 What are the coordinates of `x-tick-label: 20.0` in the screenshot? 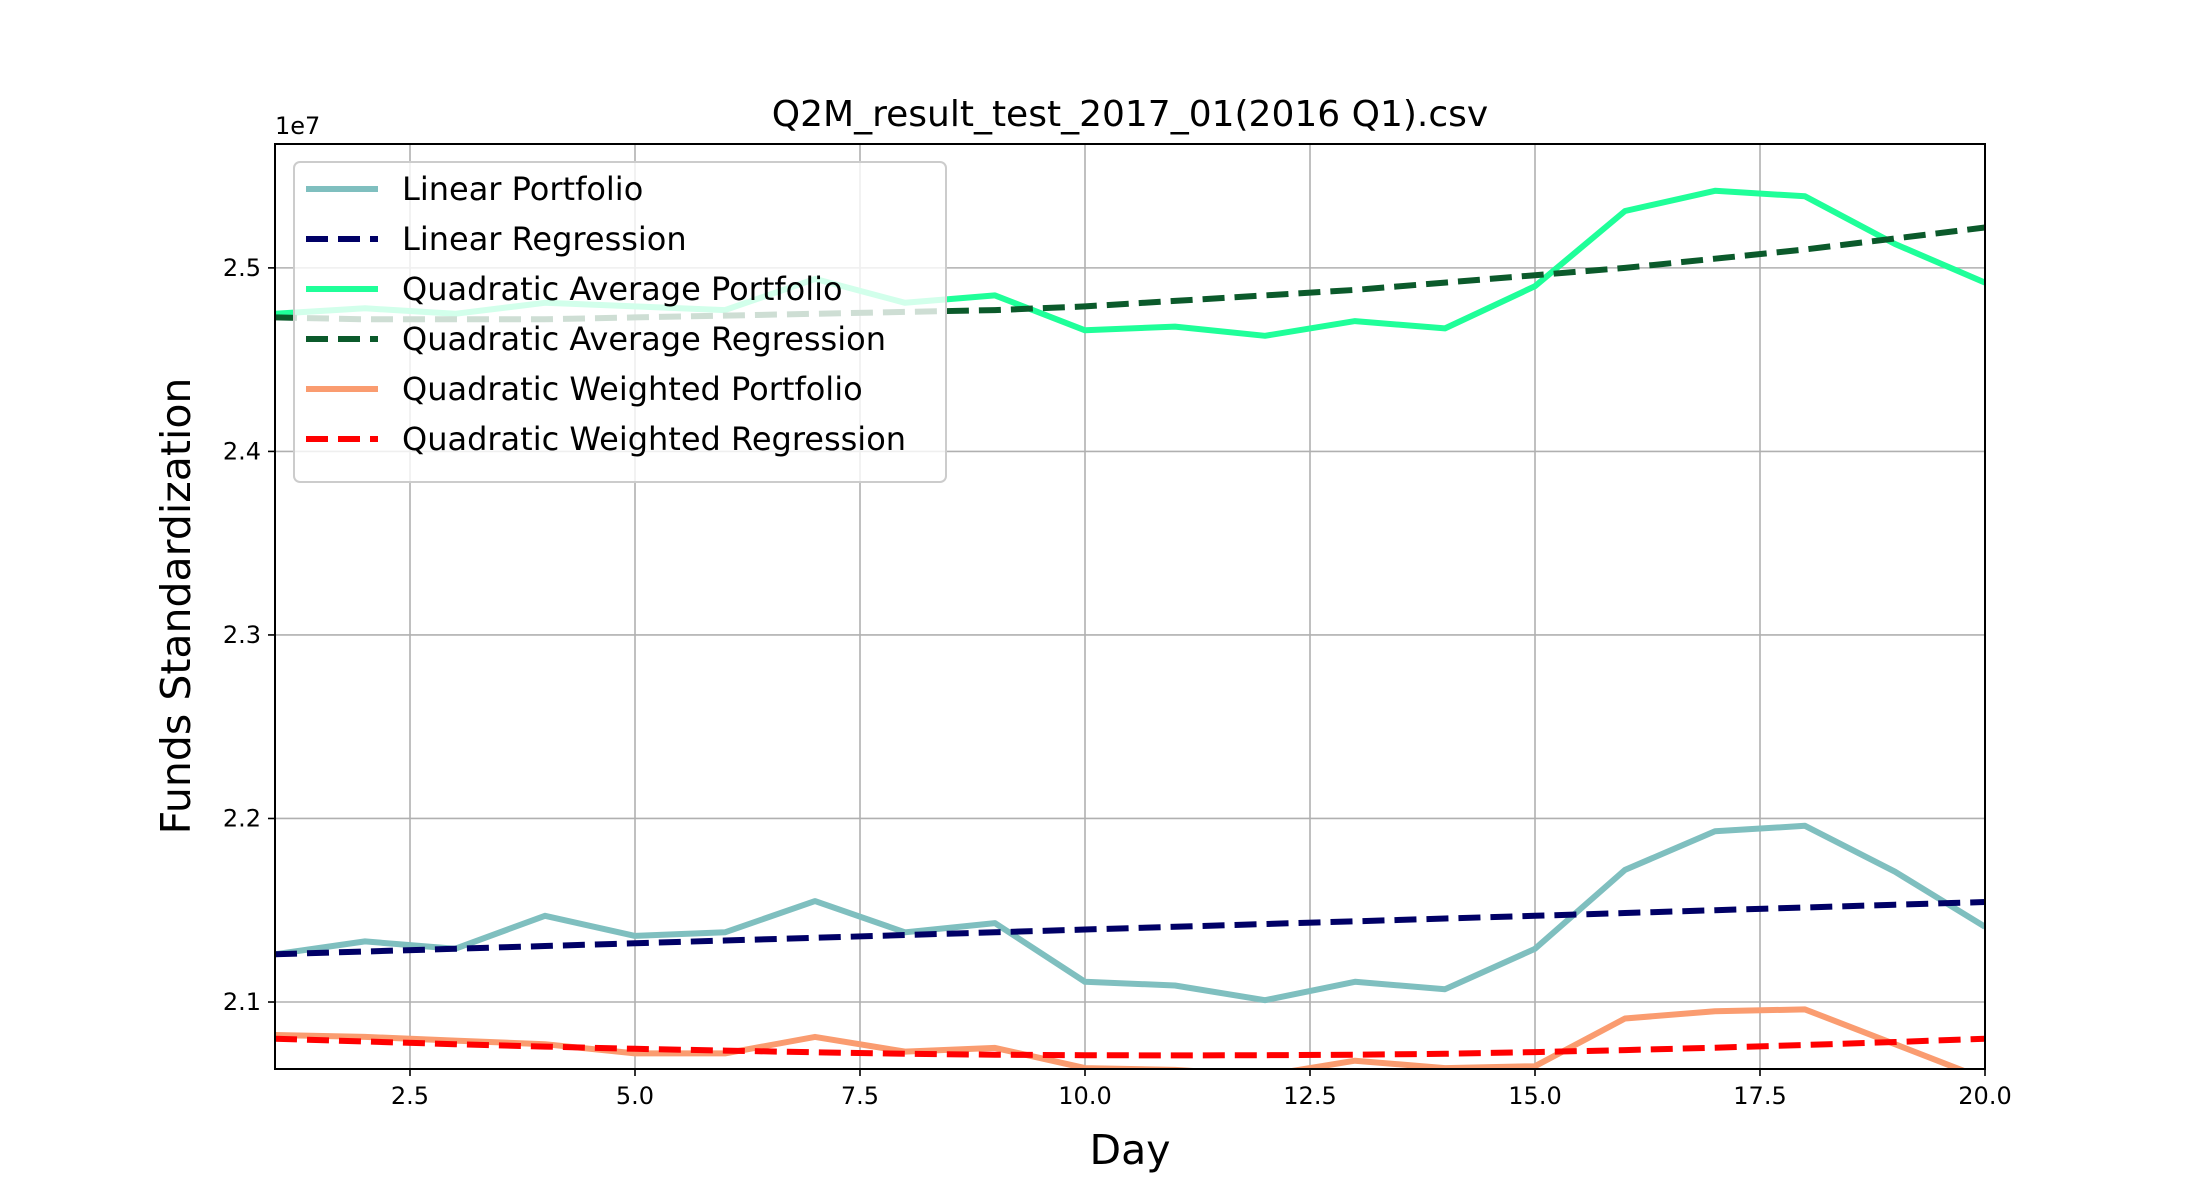 It's located at (1984, 1096).